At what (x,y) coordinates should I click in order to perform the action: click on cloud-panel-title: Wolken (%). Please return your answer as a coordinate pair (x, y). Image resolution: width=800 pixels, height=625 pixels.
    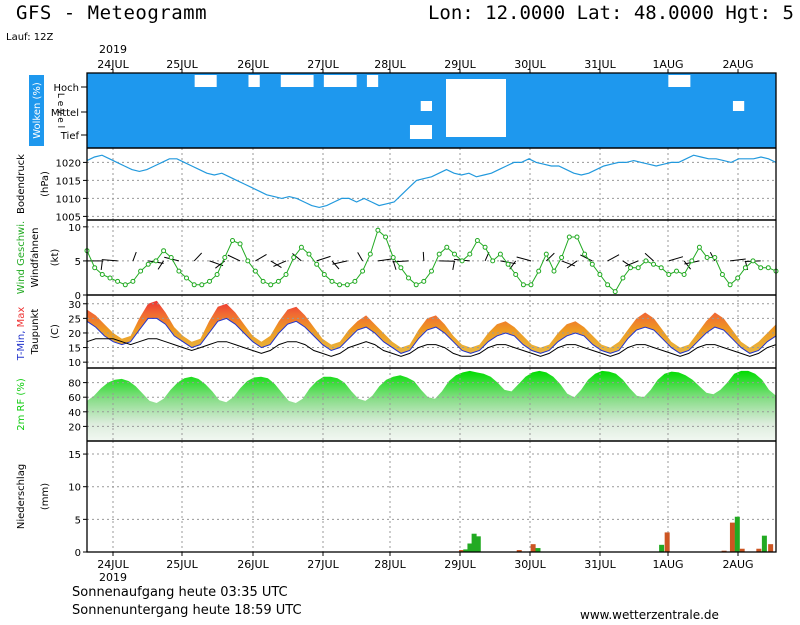
    Looking at the image, I should click on (37, 110).